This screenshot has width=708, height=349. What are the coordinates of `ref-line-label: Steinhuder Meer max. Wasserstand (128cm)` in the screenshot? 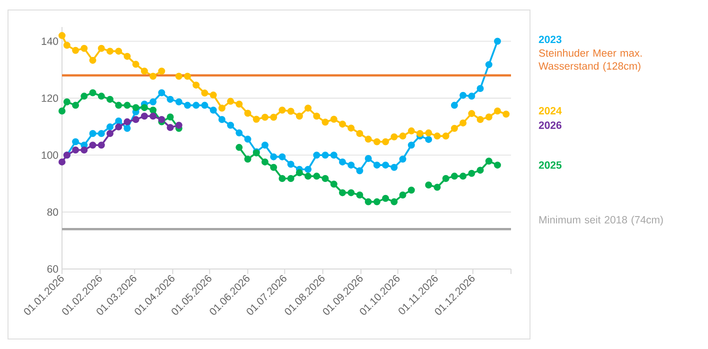 It's located at (590, 60).